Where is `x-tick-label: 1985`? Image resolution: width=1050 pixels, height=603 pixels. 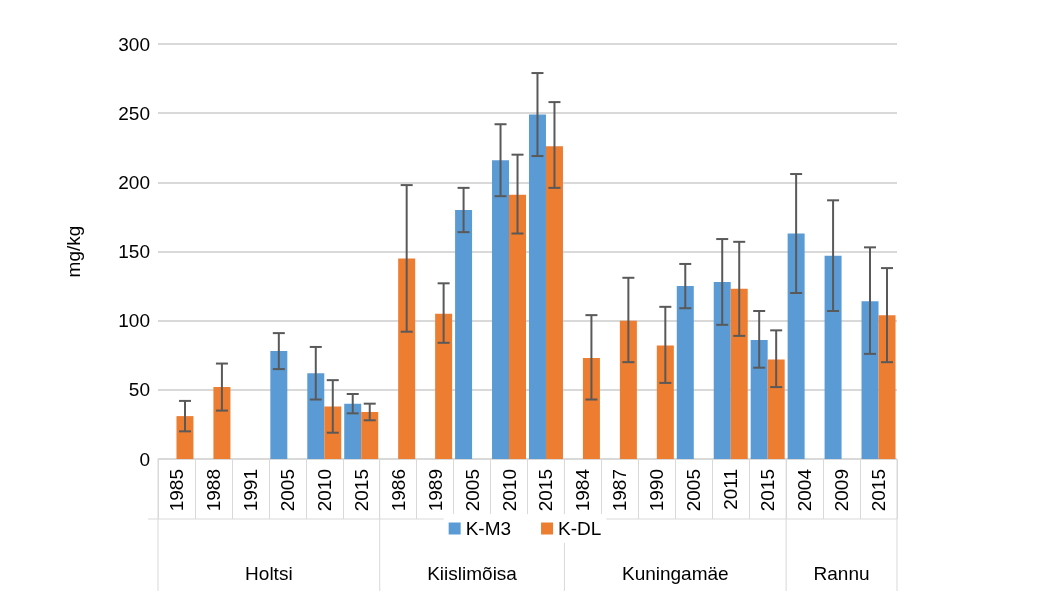 x-tick-label: 1985 is located at coordinates (176, 490).